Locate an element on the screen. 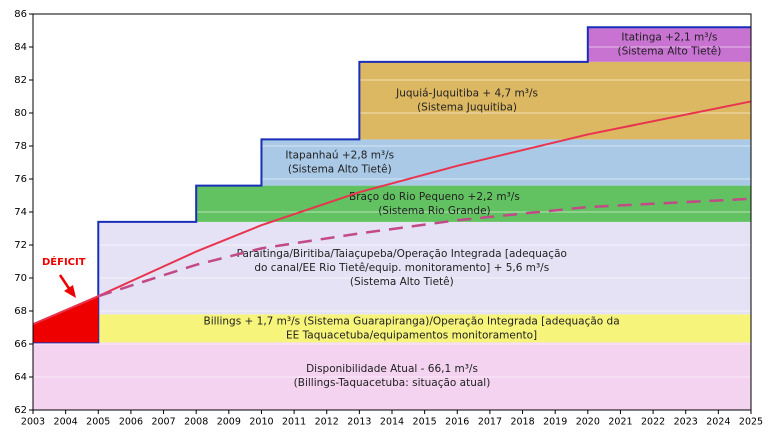 The width and height of the screenshot is (770, 440). x-tick-label: 2021 is located at coordinates (620, 422).